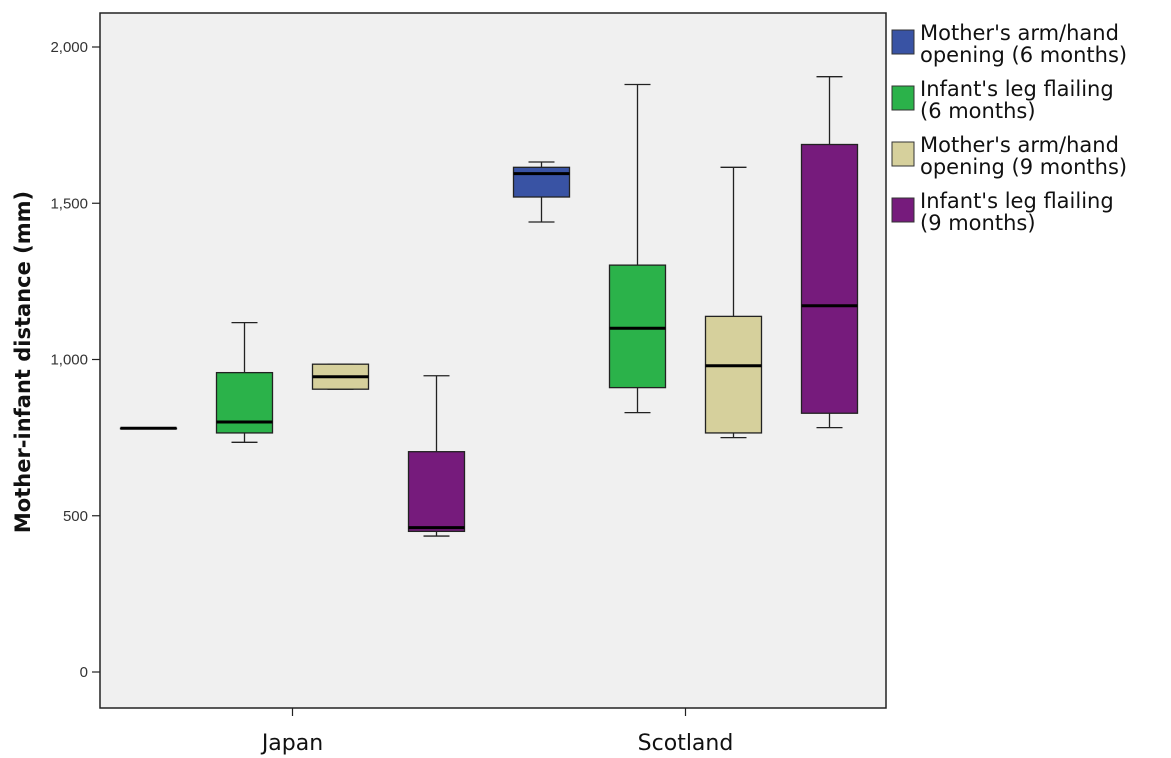 This screenshot has width=1171, height=758. I want to click on y-tick-label: 2,000, so click(69, 47).